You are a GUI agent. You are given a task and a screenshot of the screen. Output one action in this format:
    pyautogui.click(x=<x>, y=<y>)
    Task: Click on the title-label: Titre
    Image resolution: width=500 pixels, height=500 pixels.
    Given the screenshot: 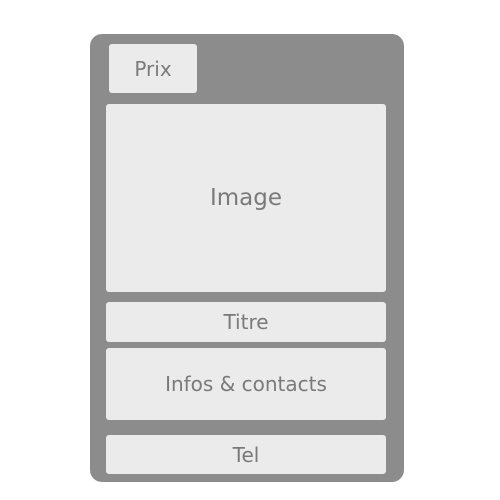 What is the action you would take?
    pyautogui.click(x=246, y=322)
    